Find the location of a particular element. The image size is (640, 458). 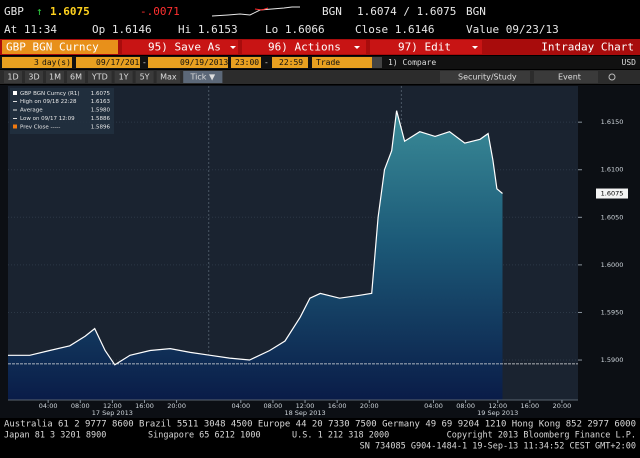

actions: 96) Actions is located at coordinates (304, 47).